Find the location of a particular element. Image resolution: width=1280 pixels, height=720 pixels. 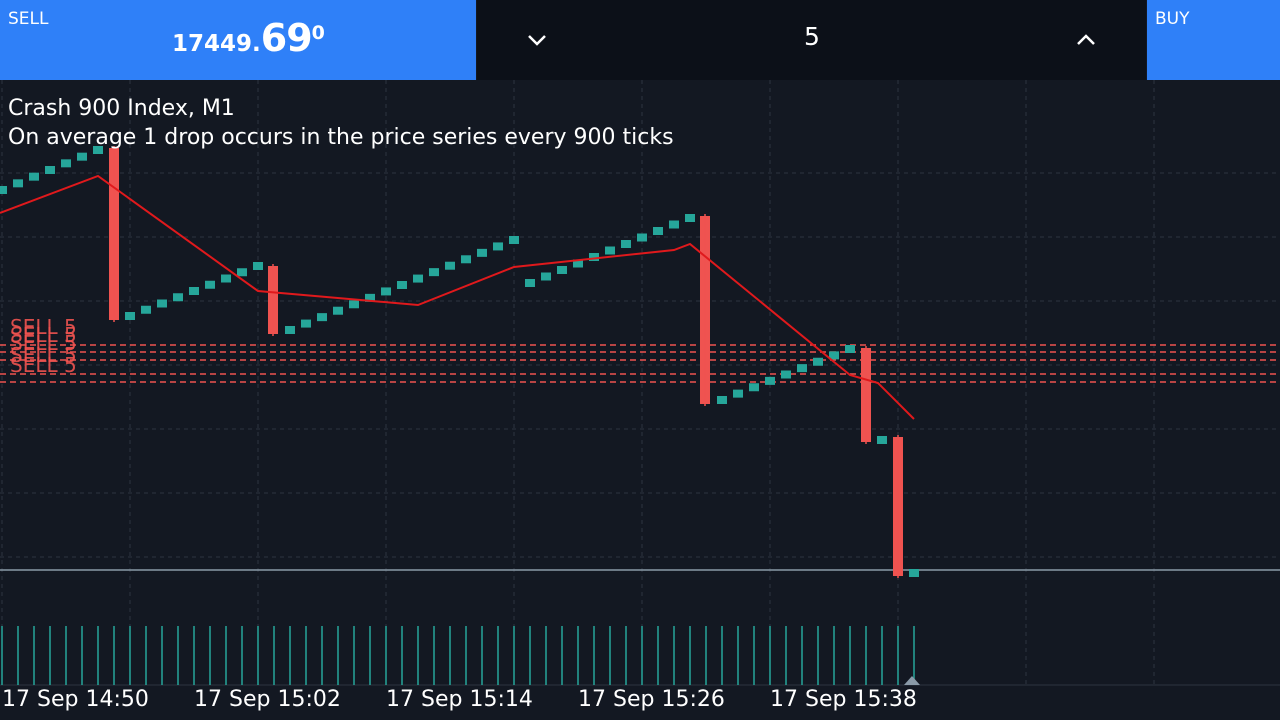

sell-price-sup: 0 is located at coordinates (318, 32).